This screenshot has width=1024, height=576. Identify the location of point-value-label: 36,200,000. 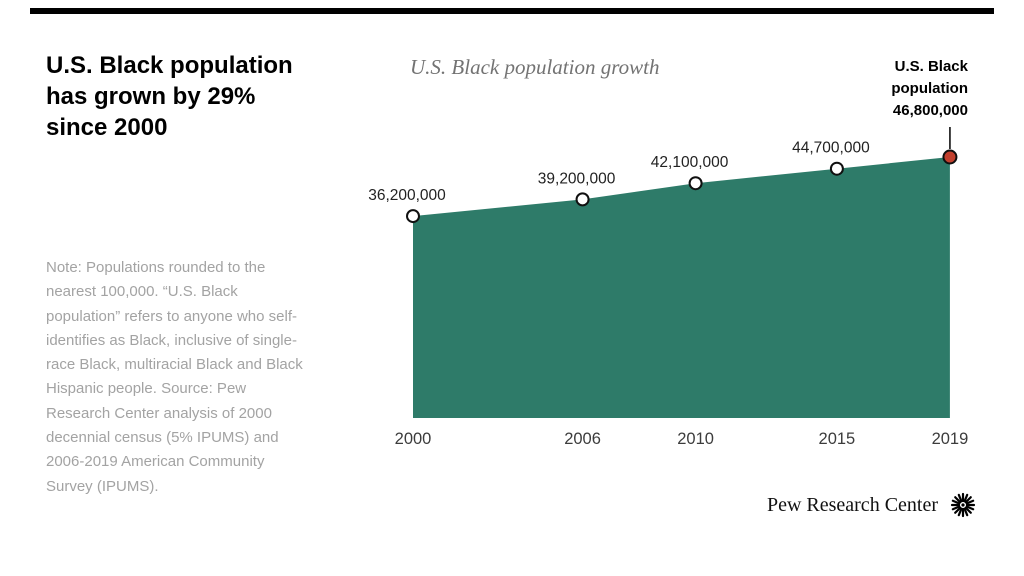
(407, 195).